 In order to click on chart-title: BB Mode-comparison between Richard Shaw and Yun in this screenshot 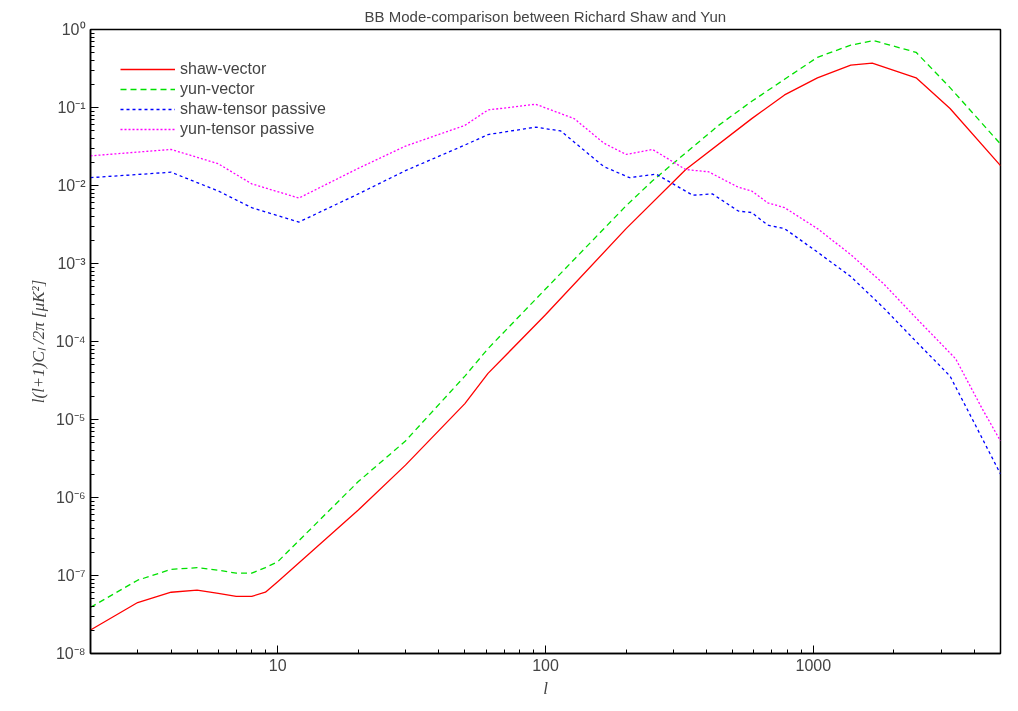, I will do `click(545, 16)`.